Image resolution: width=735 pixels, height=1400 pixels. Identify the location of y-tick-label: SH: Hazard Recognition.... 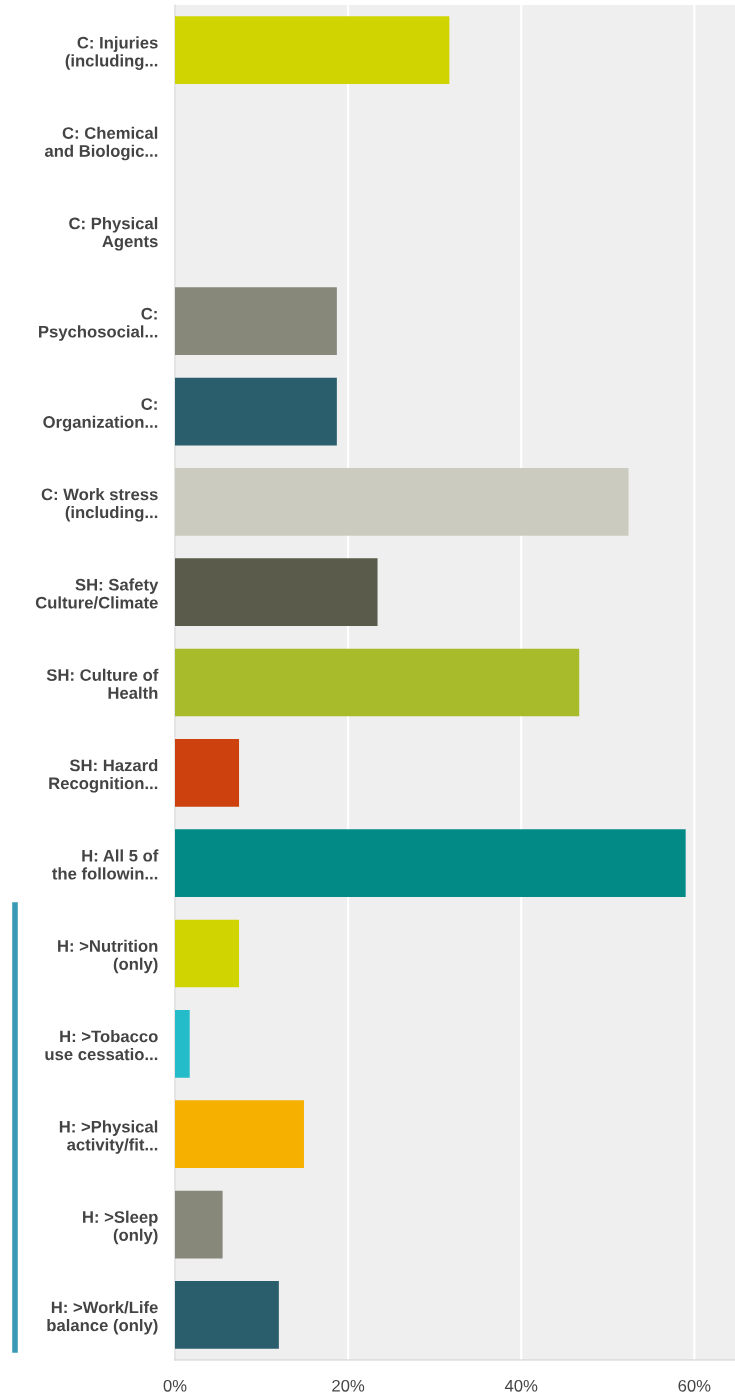
(103, 776).